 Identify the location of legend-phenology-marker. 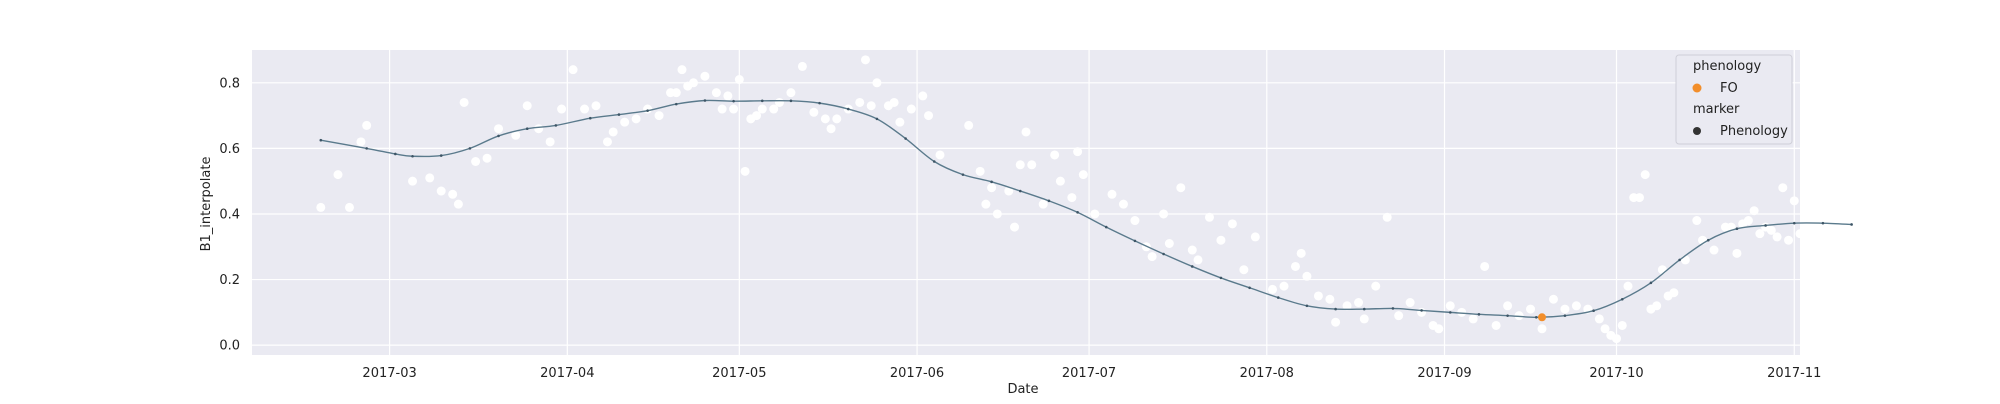
(1697, 131).